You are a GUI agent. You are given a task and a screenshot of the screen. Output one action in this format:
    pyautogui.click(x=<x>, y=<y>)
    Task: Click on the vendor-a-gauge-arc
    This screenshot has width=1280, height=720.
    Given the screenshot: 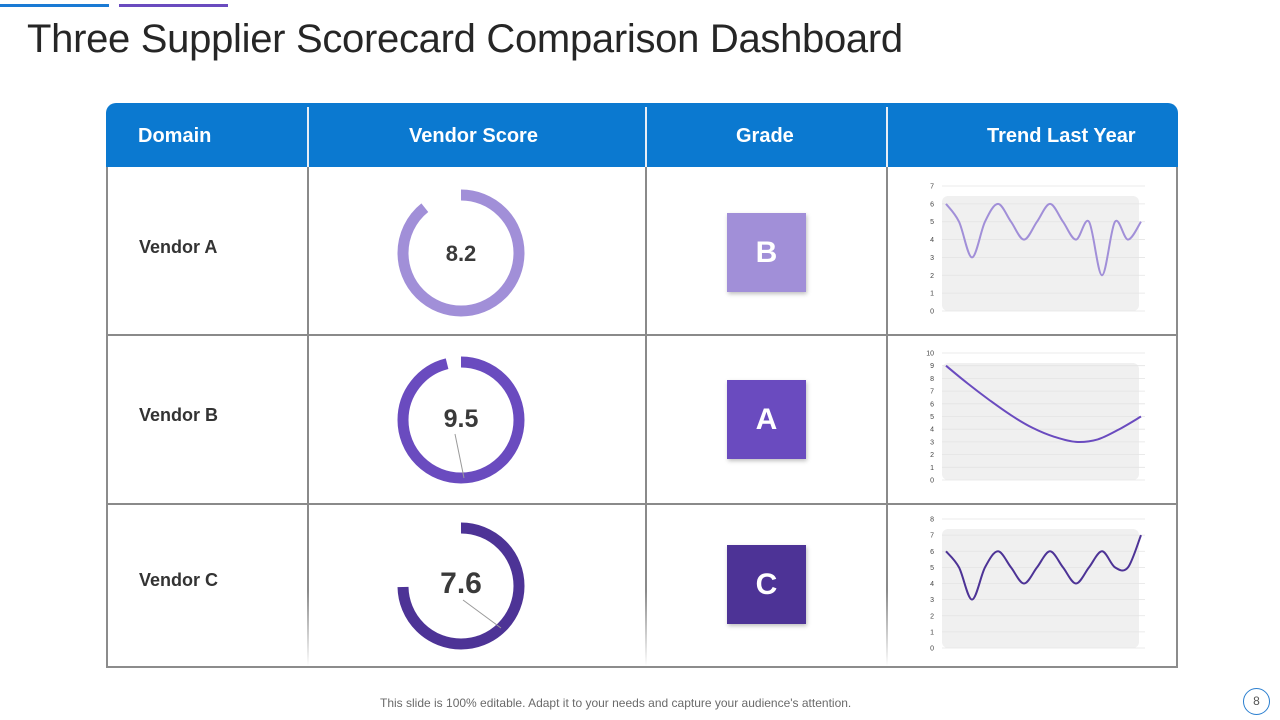 What is the action you would take?
    pyautogui.click(x=461, y=253)
    